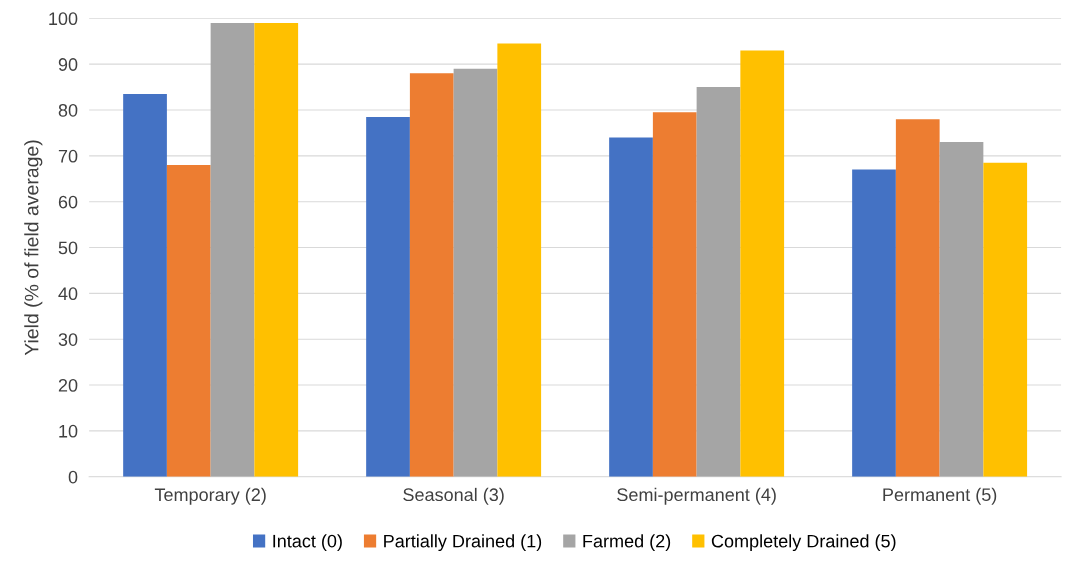 Image resolution: width=1074 pixels, height=573 pixels. Describe the element at coordinates (627, 543) in the screenshot. I see `legend-label: Farmed (2)` at that location.